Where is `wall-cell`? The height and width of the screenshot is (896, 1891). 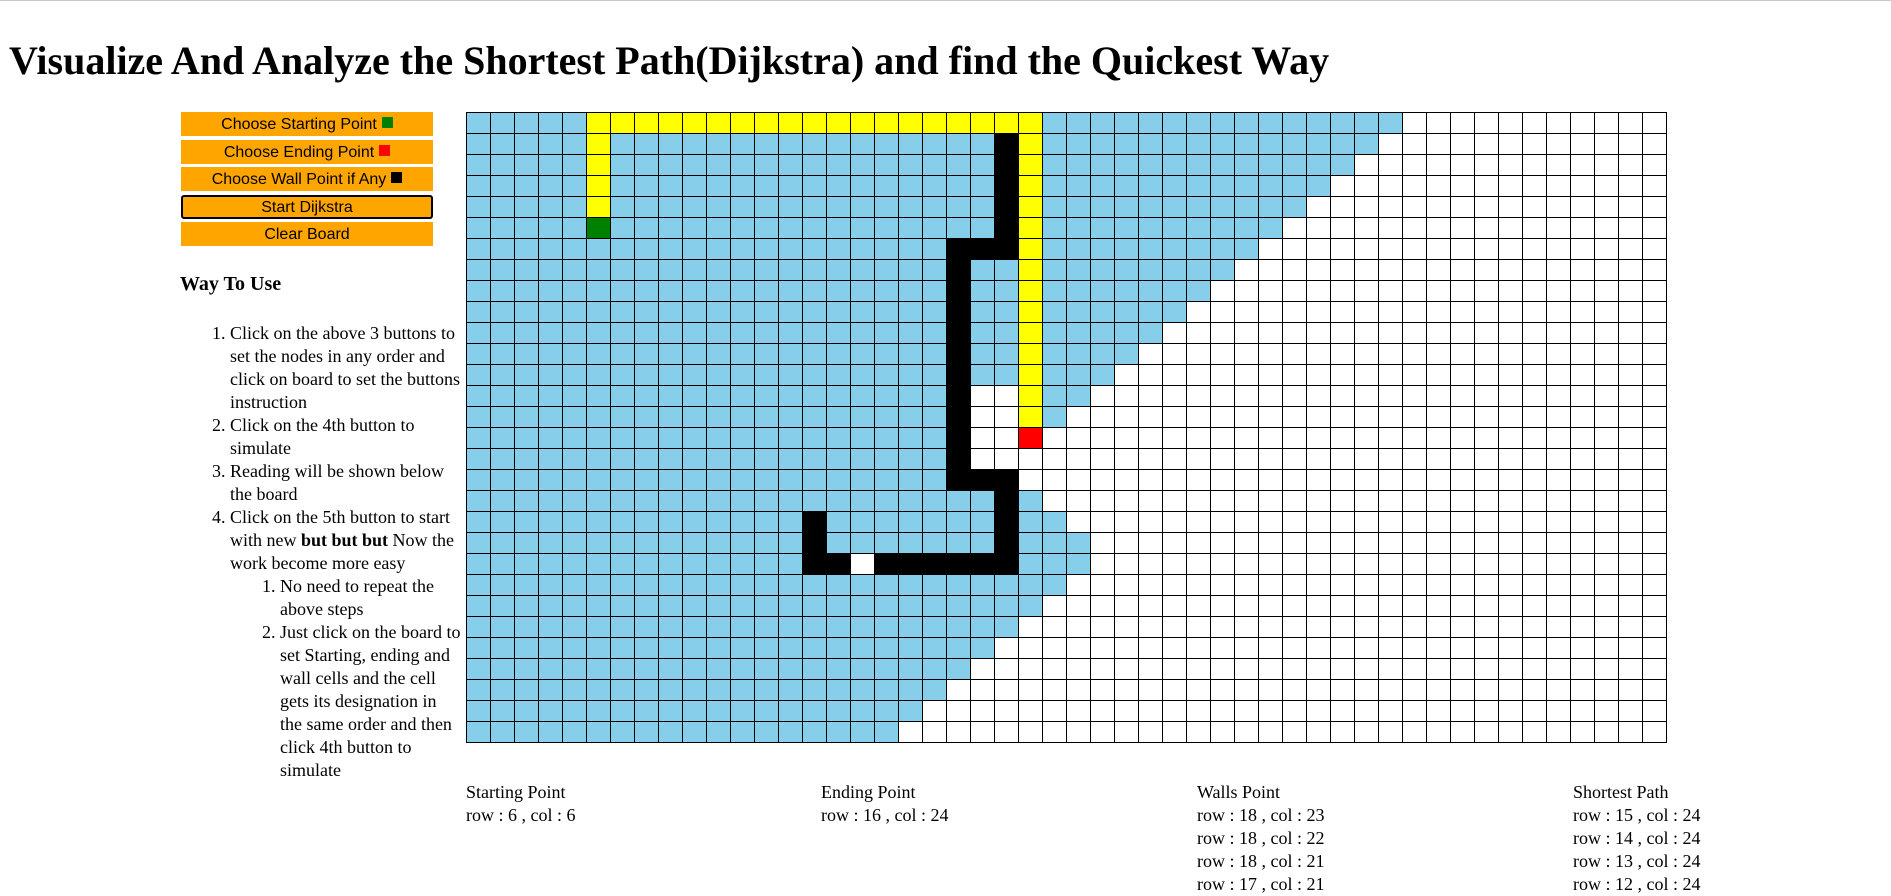 wall-cell is located at coordinates (1006, 543).